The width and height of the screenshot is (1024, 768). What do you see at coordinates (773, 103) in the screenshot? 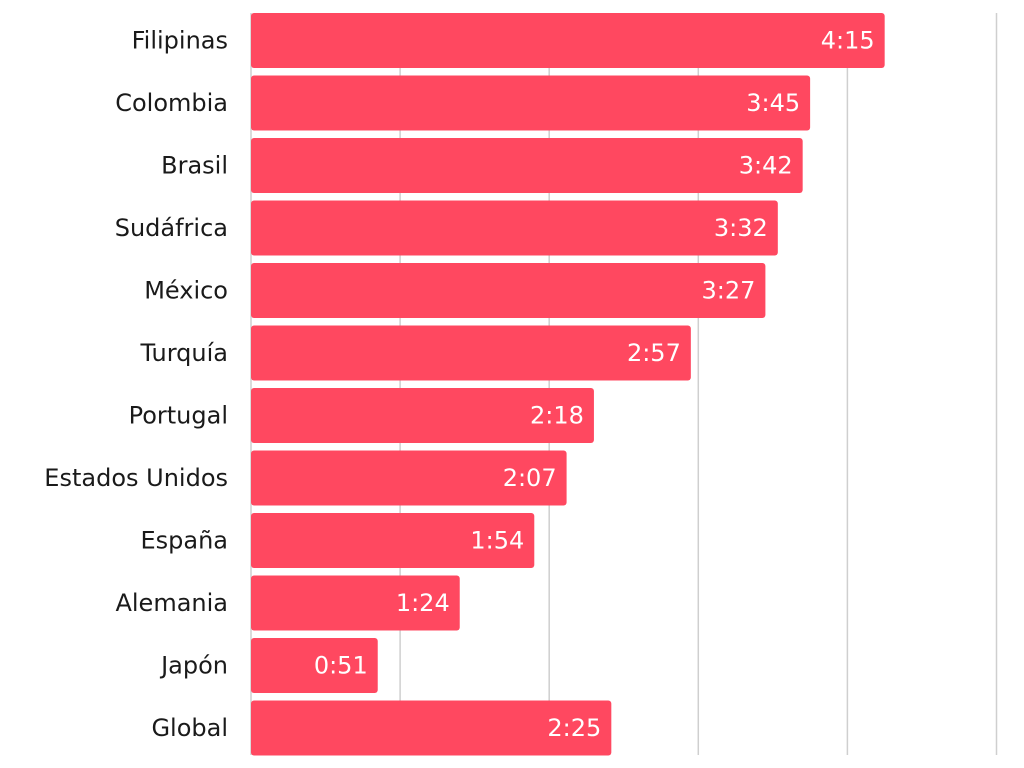
I see `value-label: 3:45` at bounding box center [773, 103].